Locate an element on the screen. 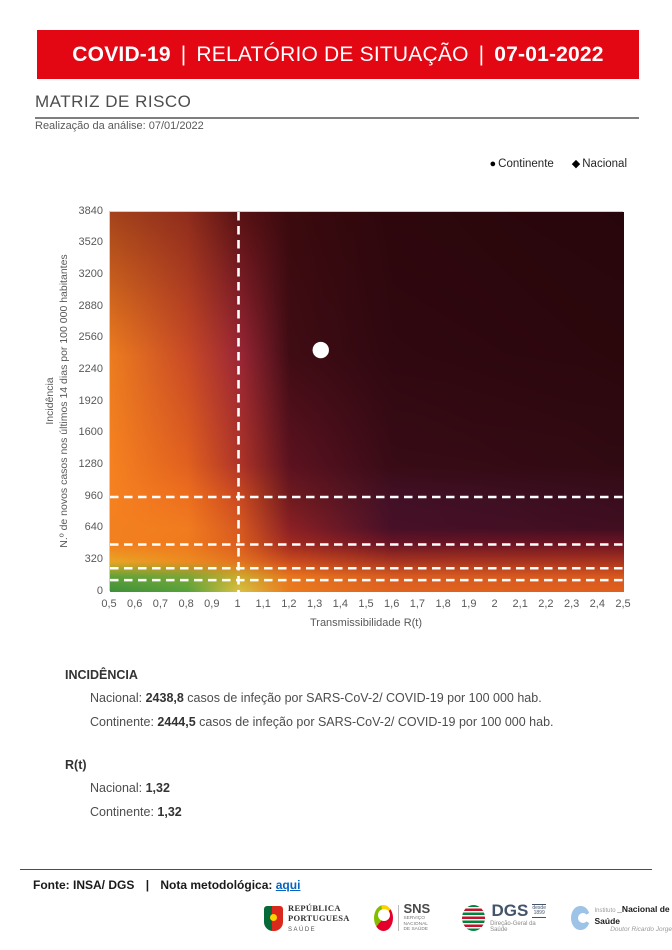 Image resolution: width=672 pixels, height=950 pixels. x-tick-label: 2,4 is located at coordinates (597, 604).